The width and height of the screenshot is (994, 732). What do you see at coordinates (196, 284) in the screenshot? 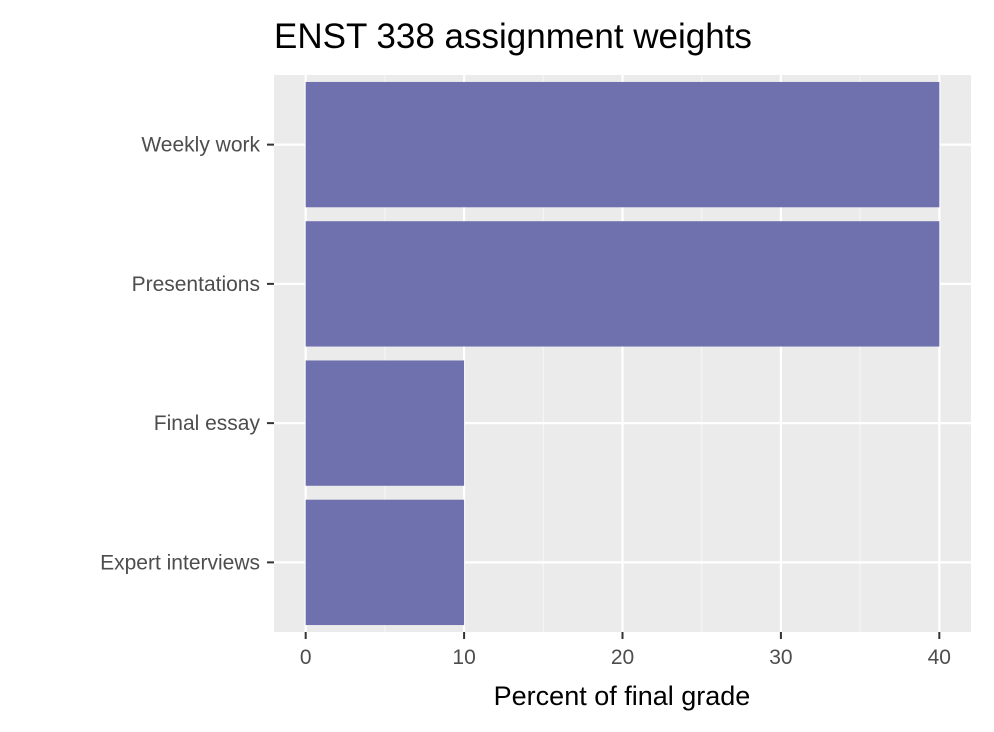
I see `y-tick-label: Presentations` at bounding box center [196, 284].